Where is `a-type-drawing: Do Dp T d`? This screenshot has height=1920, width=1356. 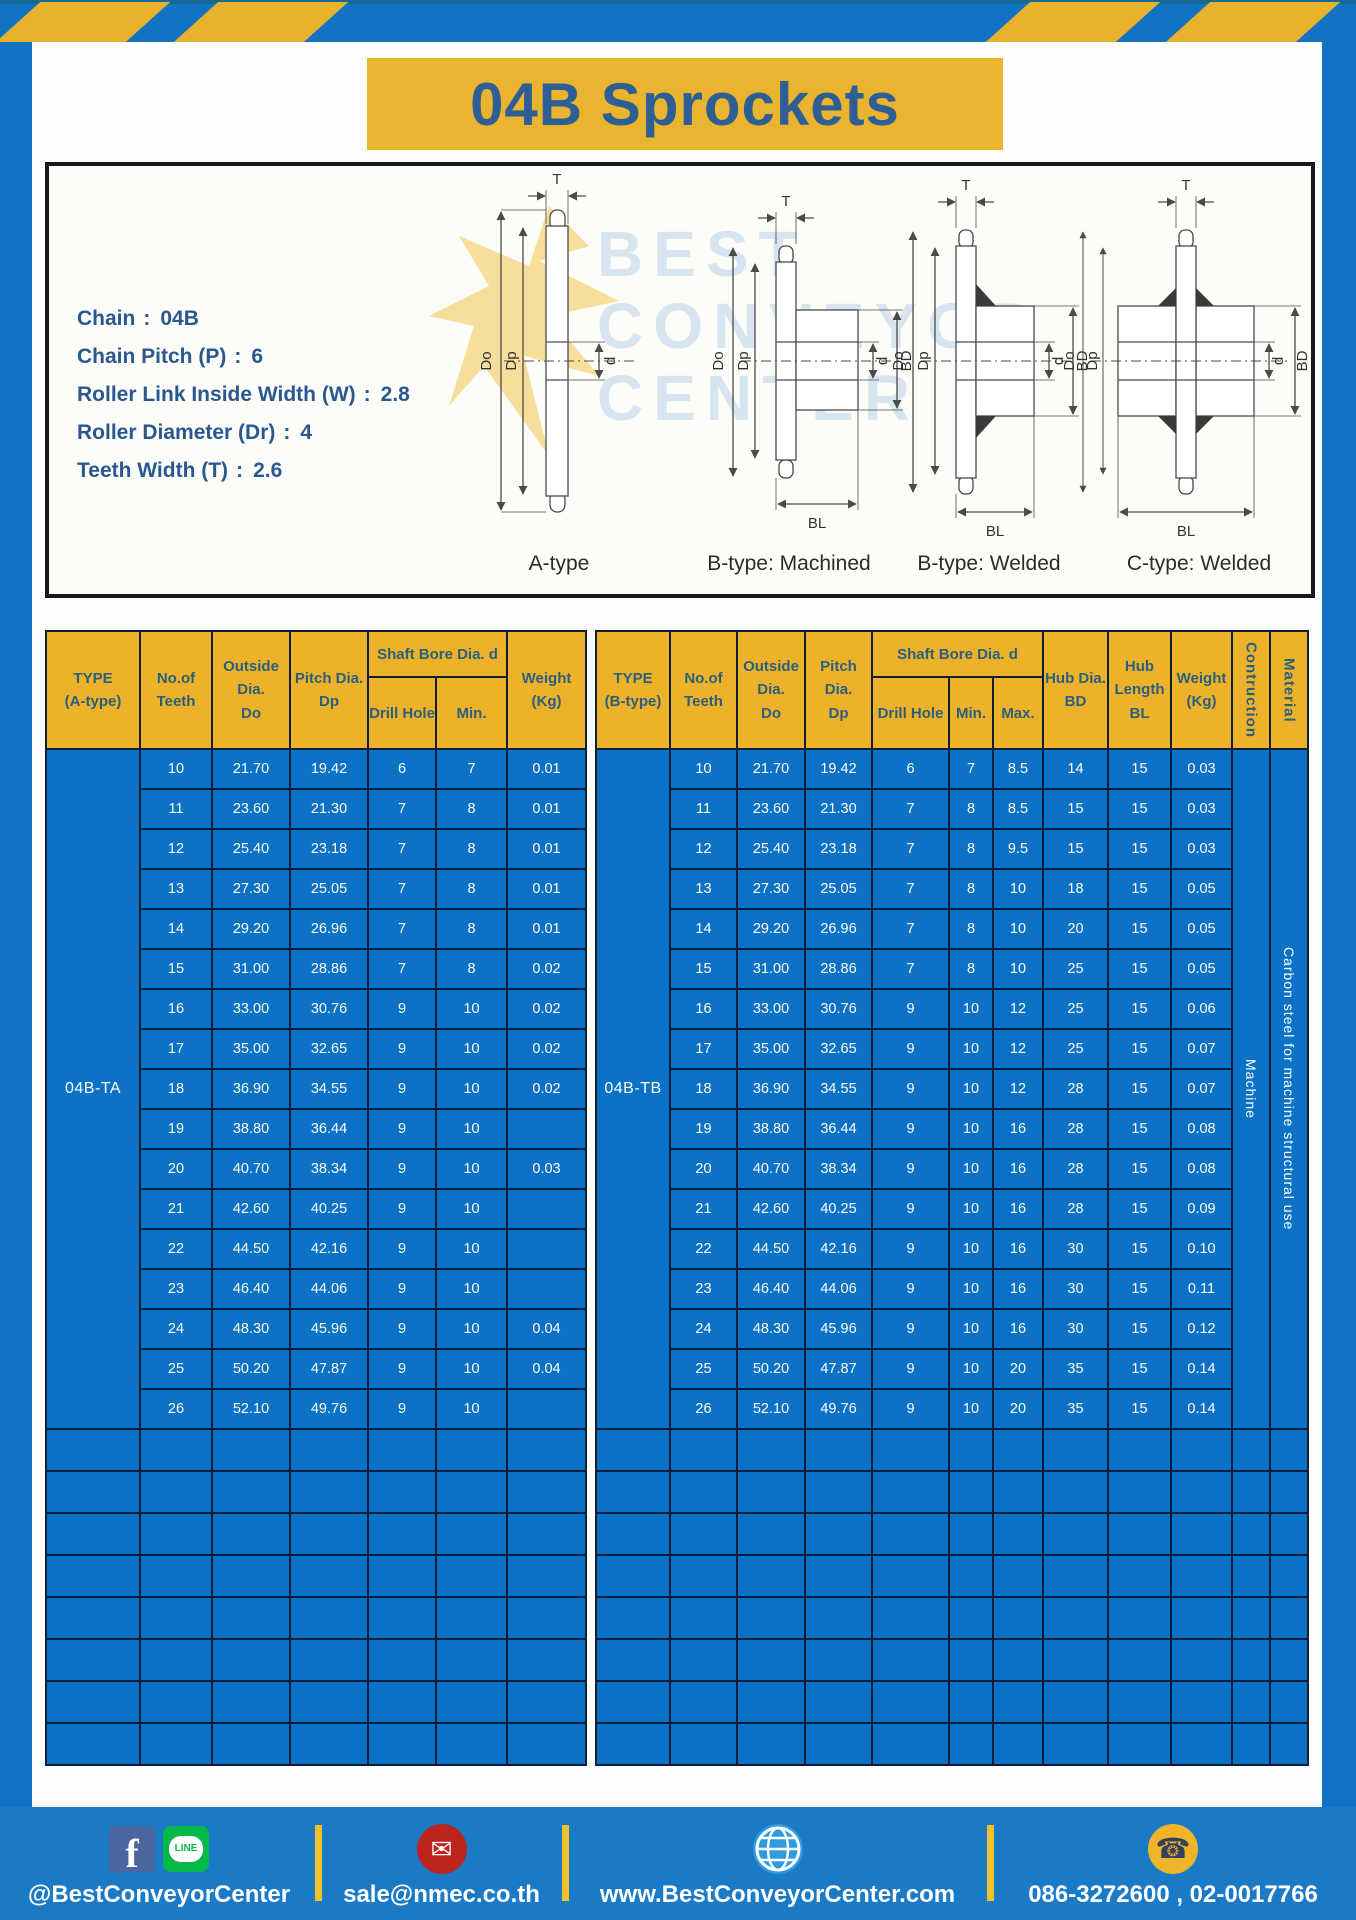 a-type-drawing: Do Dp T d is located at coordinates (556, 342).